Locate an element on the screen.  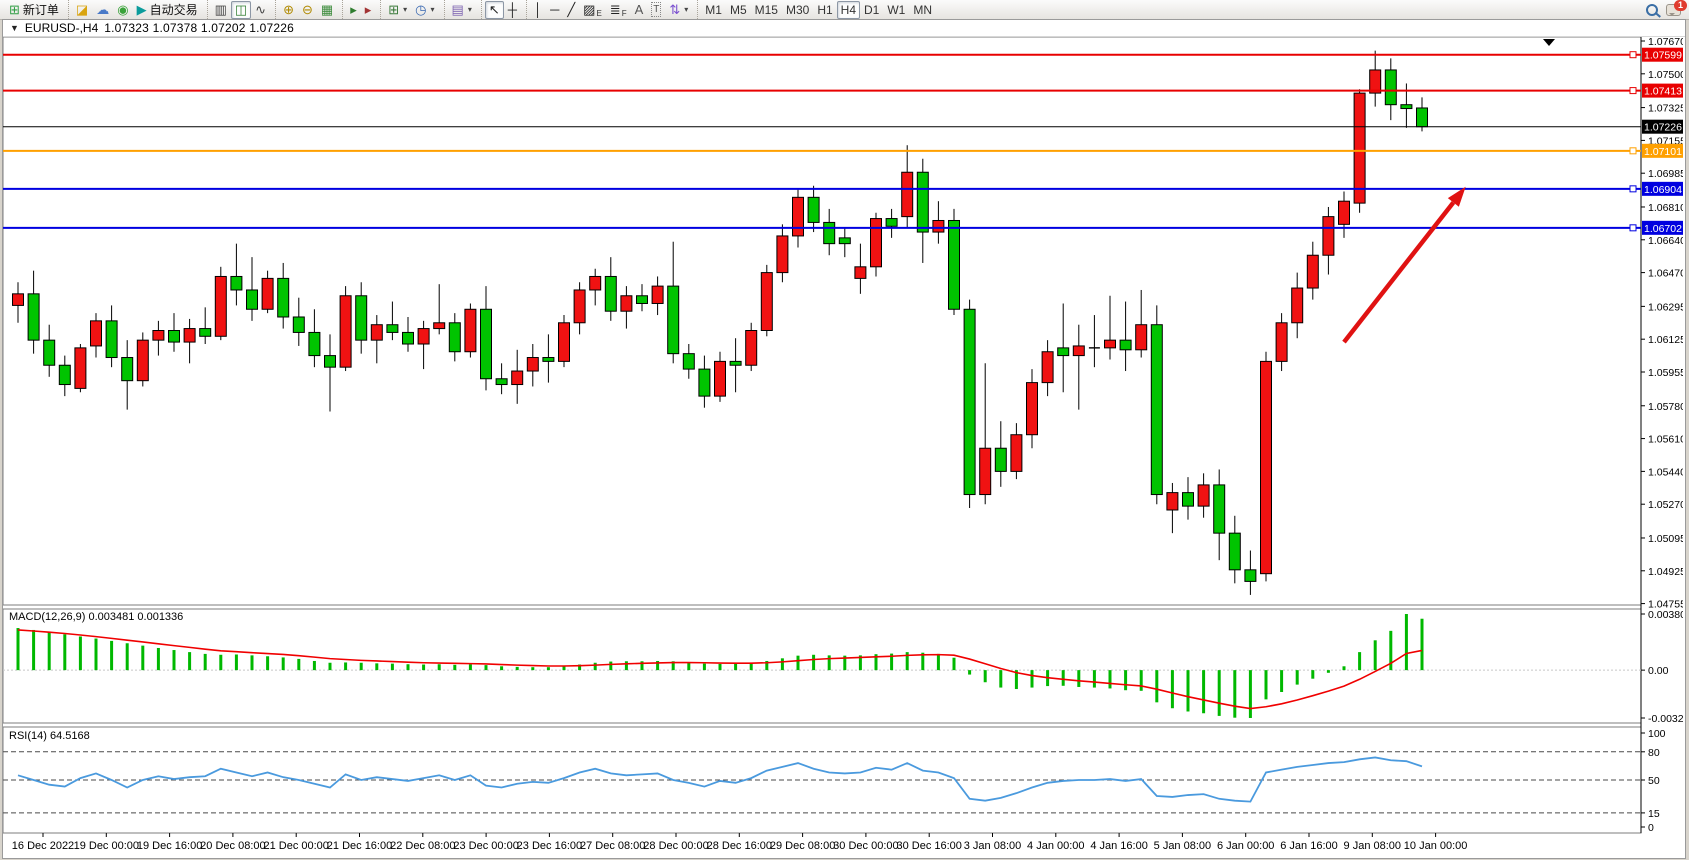
time-axis-label: 20 Dec 08:00 is located at coordinates (232, 846).